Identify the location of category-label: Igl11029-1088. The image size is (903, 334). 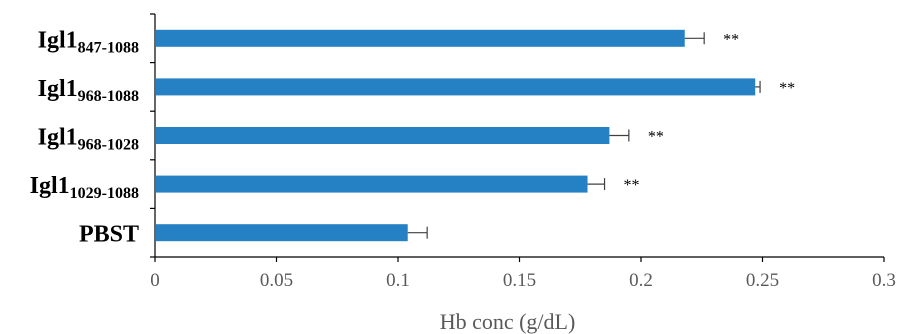
(84, 187).